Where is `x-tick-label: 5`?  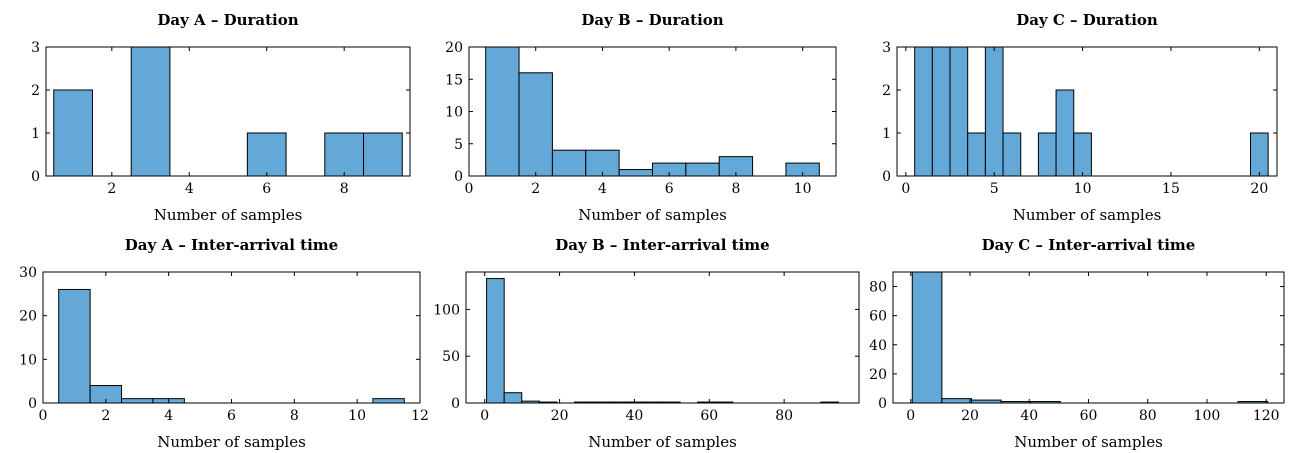 x-tick-label: 5 is located at coordinates (994, 189).